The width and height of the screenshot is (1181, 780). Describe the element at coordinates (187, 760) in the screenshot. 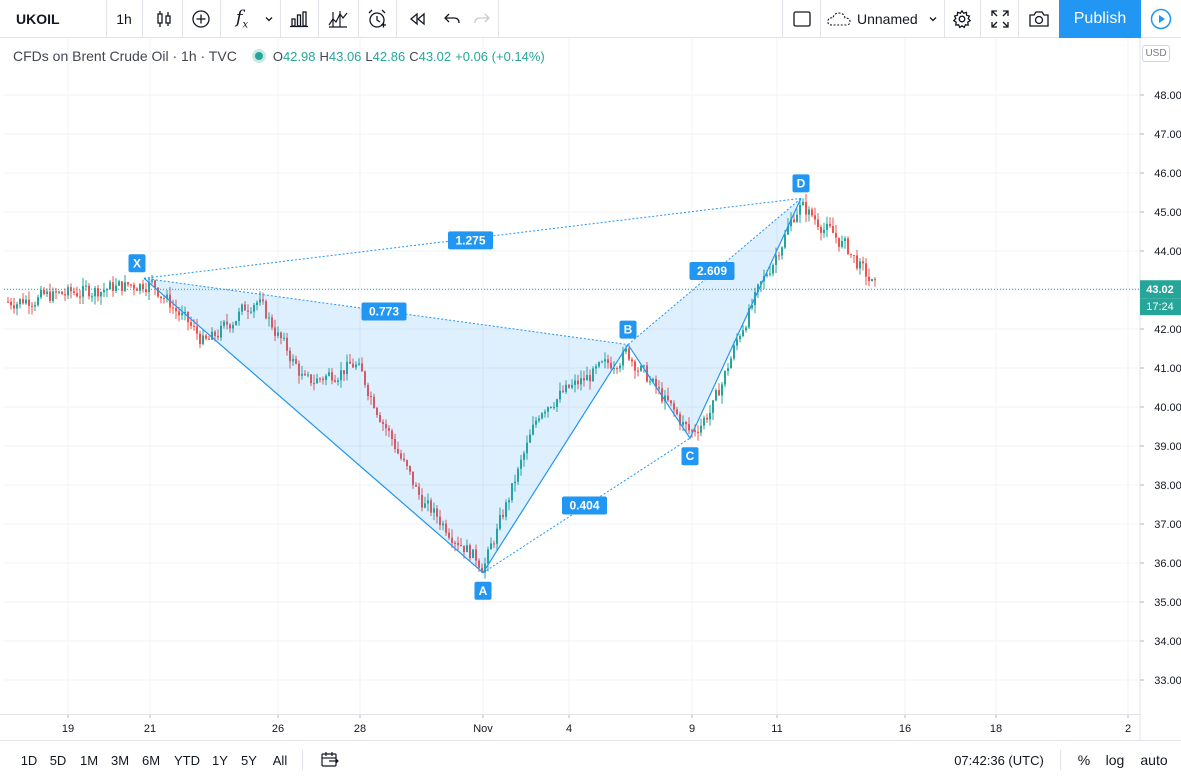

I see `range-ytd: YTD` at that location.